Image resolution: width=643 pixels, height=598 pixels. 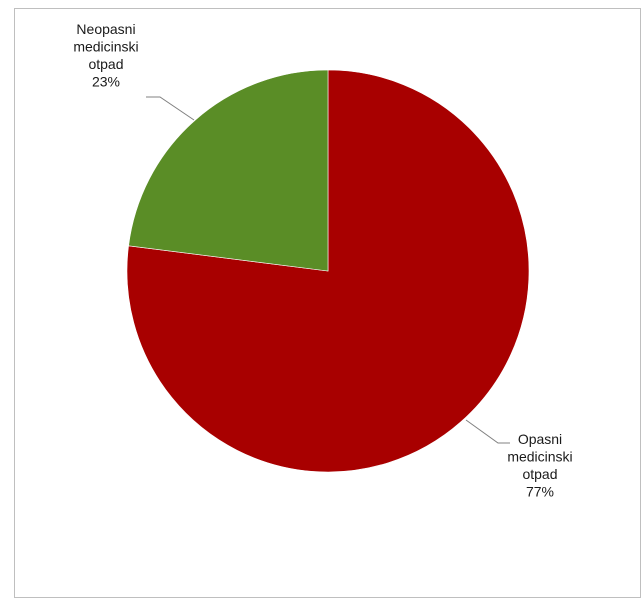 What do you see at coordinates (228, 170) in the screenshot?
I see `pie-slice-neopasni` at bounding box center [228, 170].